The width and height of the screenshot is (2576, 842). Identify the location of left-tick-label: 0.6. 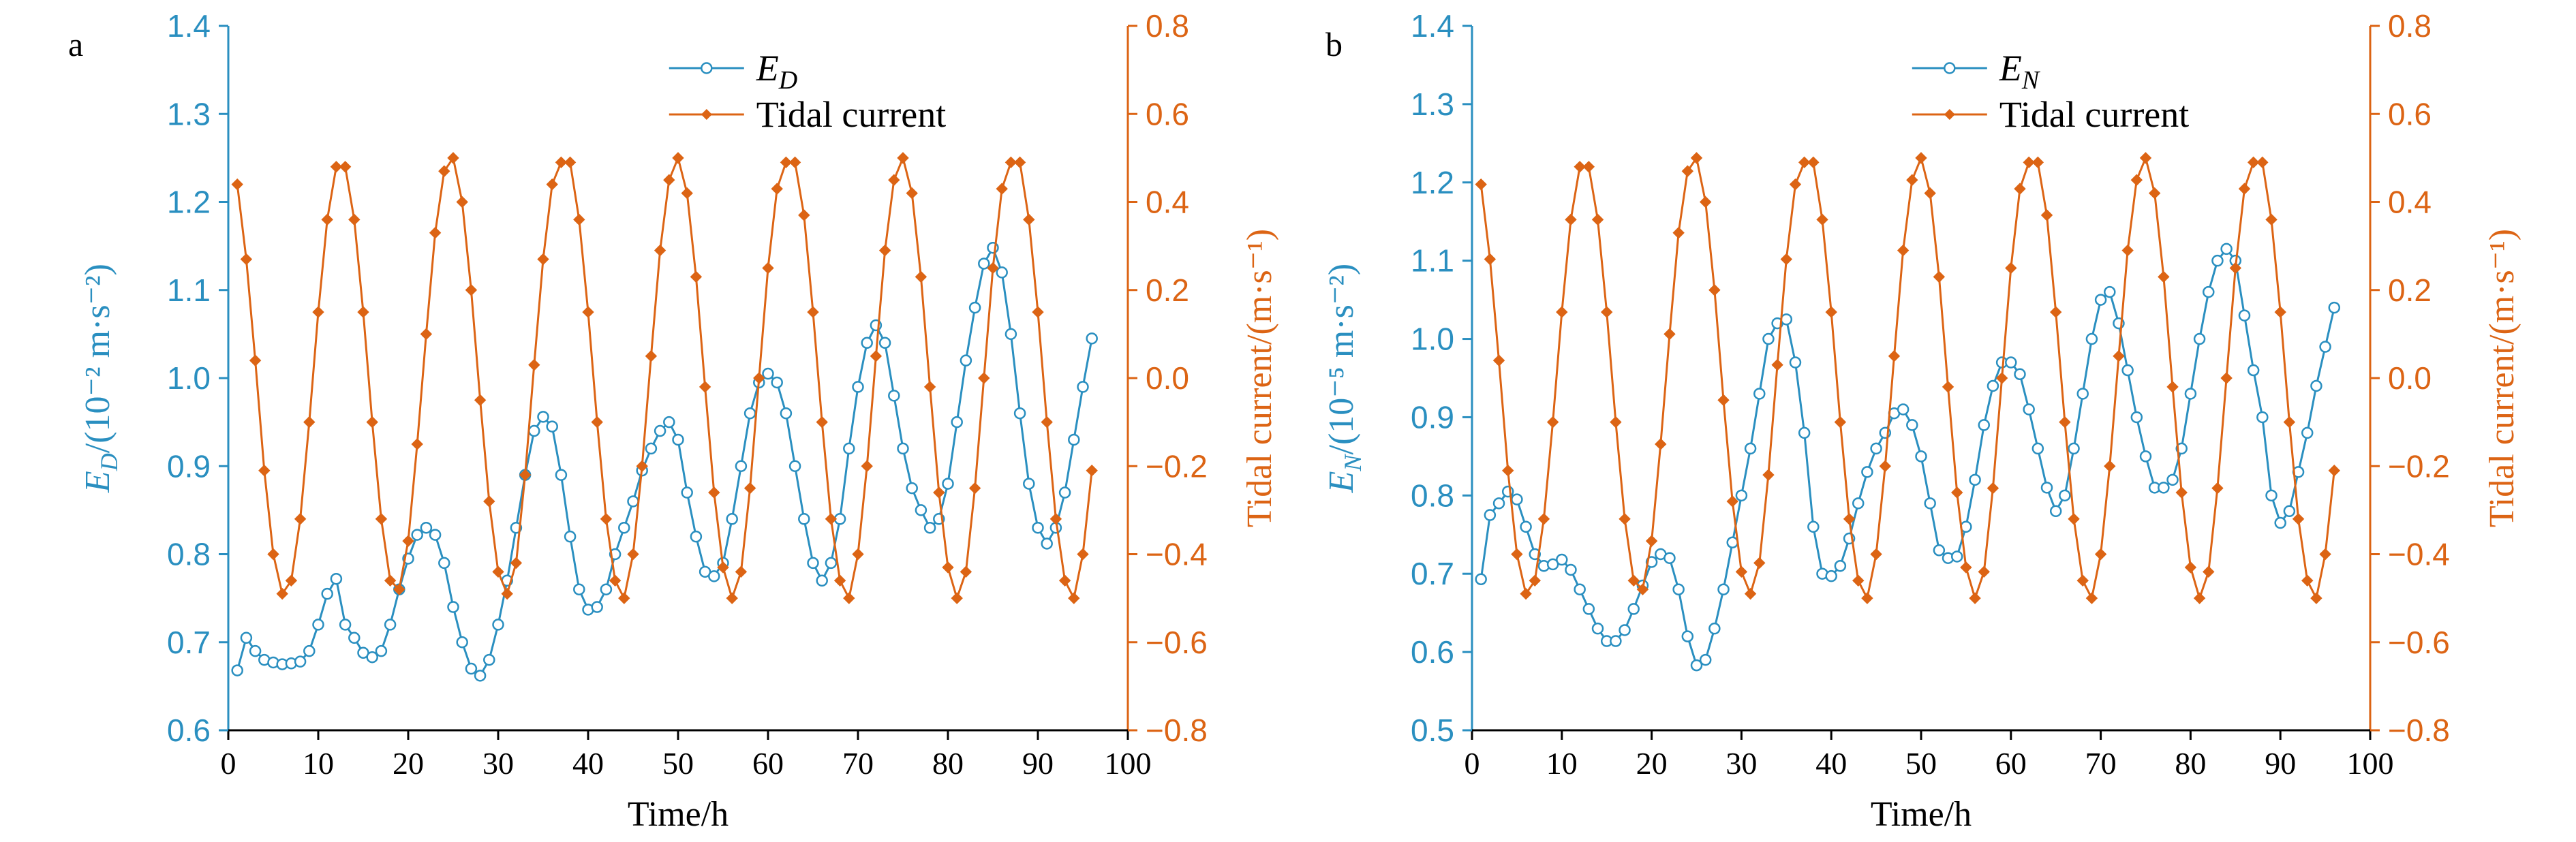
(1432, 652).